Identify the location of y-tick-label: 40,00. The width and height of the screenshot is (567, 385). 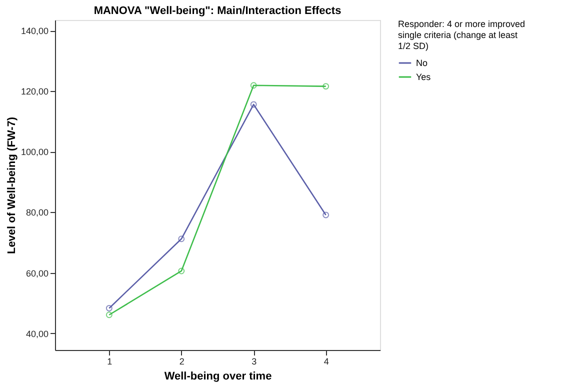
(37, 333).